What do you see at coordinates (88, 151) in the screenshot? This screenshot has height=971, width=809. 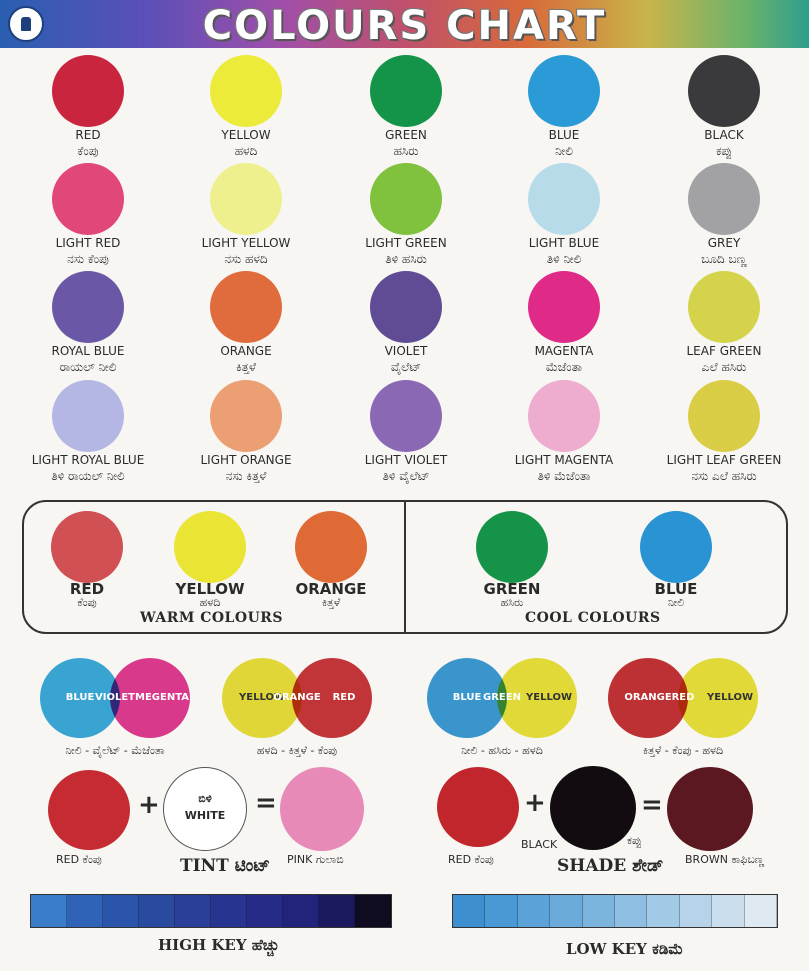 I see `swatch-label-kn: ಕೆಂಪು` at bounding box center [88, 151].